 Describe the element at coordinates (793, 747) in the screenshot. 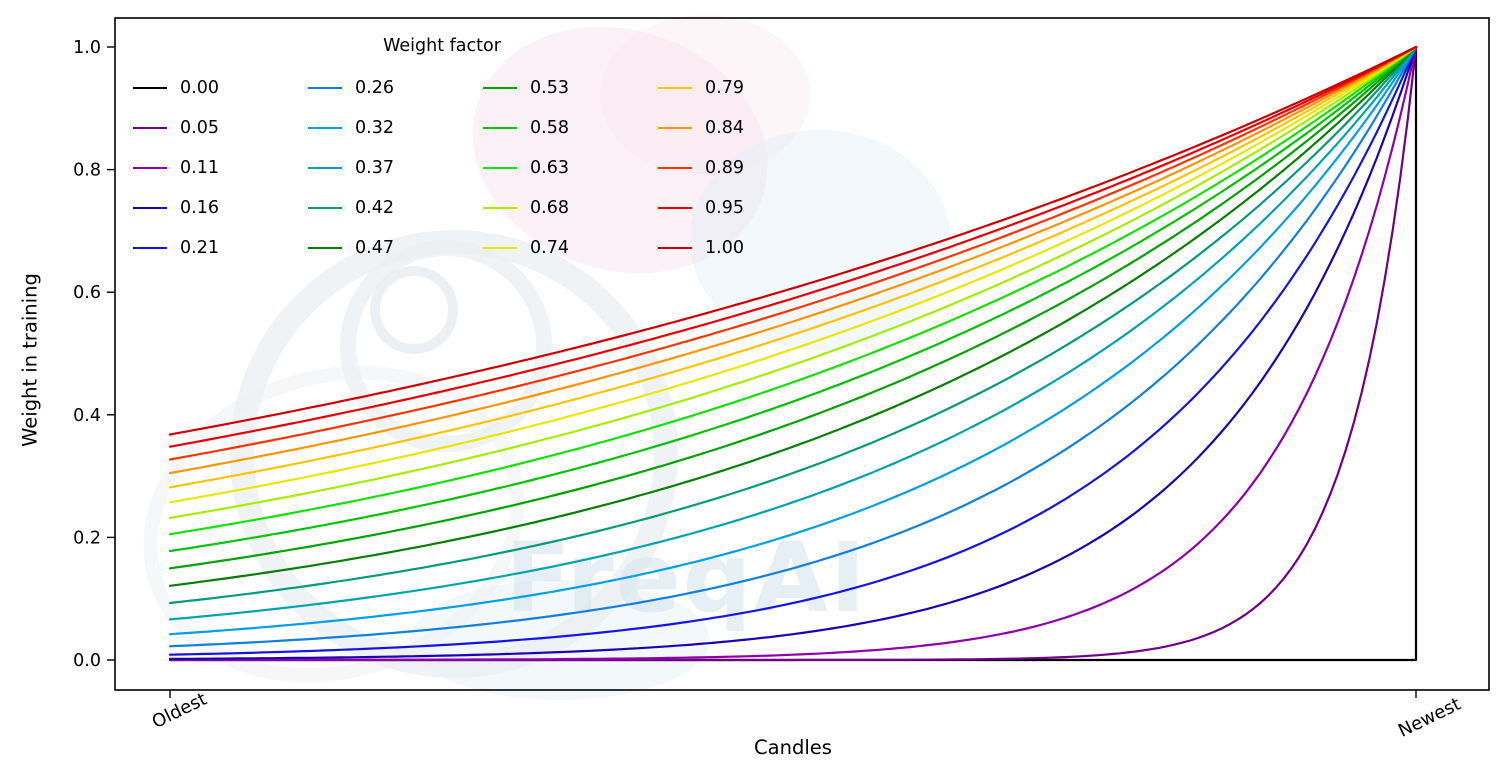

I see `x-axis-label: Candles` at that location.